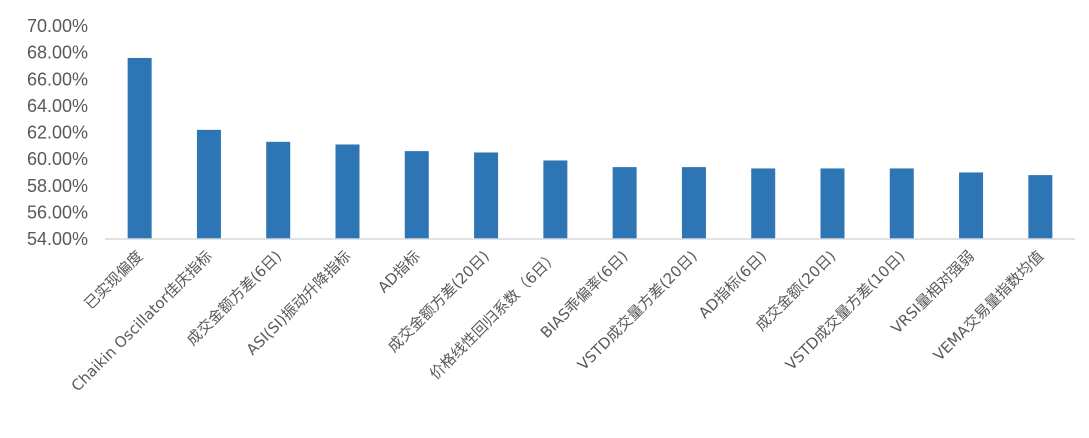 Image resolution: width=1089 pixels, height=438 pixels. Describe the element at coordinates (57, 212) in the screenshot. I see `y-tick-label: 56.00%` at that location.